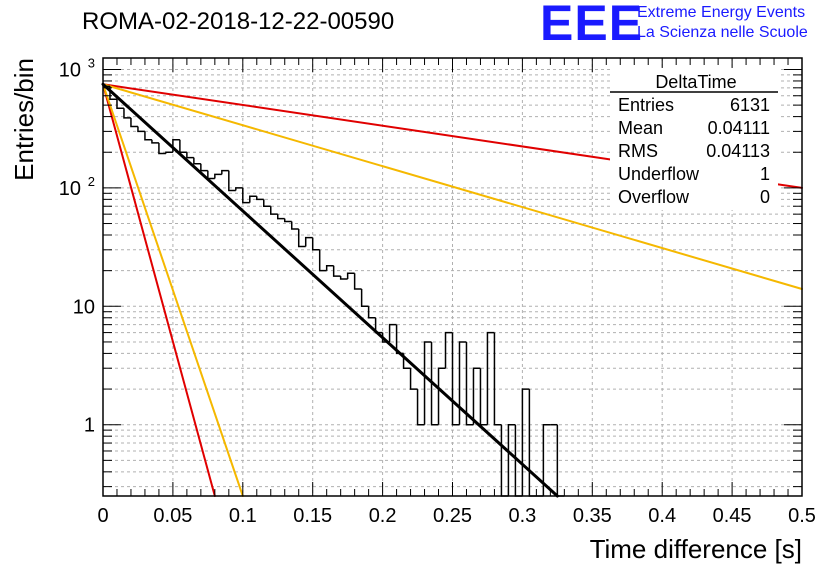 This screenshot has width=836, height=572. I want to click on y-tick-exponent: 3, so click(91, 62).